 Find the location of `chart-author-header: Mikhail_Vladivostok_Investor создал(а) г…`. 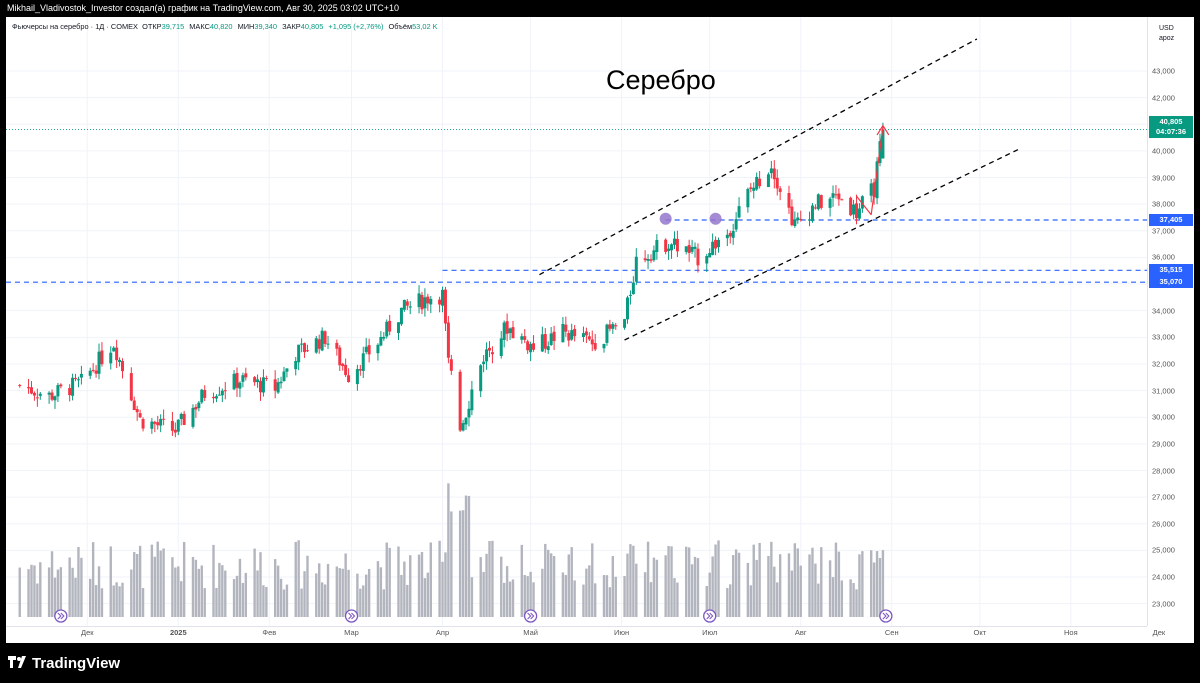

chart-author-header: Mikhail_Vladivostok_Investor создал(а) г… is located at coordinates (600, 8).